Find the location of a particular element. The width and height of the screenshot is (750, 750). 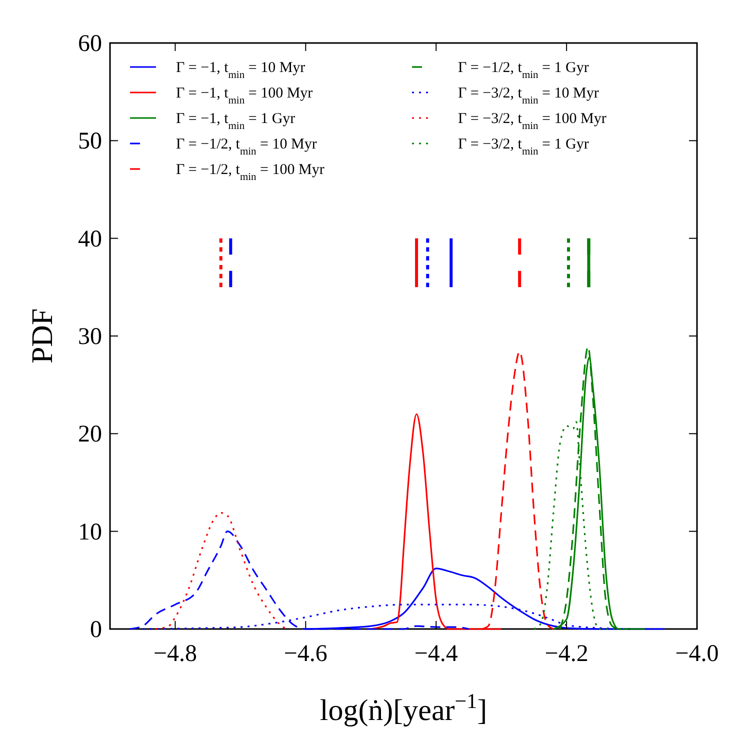

y-tick-label: 60 is located at coordinates (90, 44).